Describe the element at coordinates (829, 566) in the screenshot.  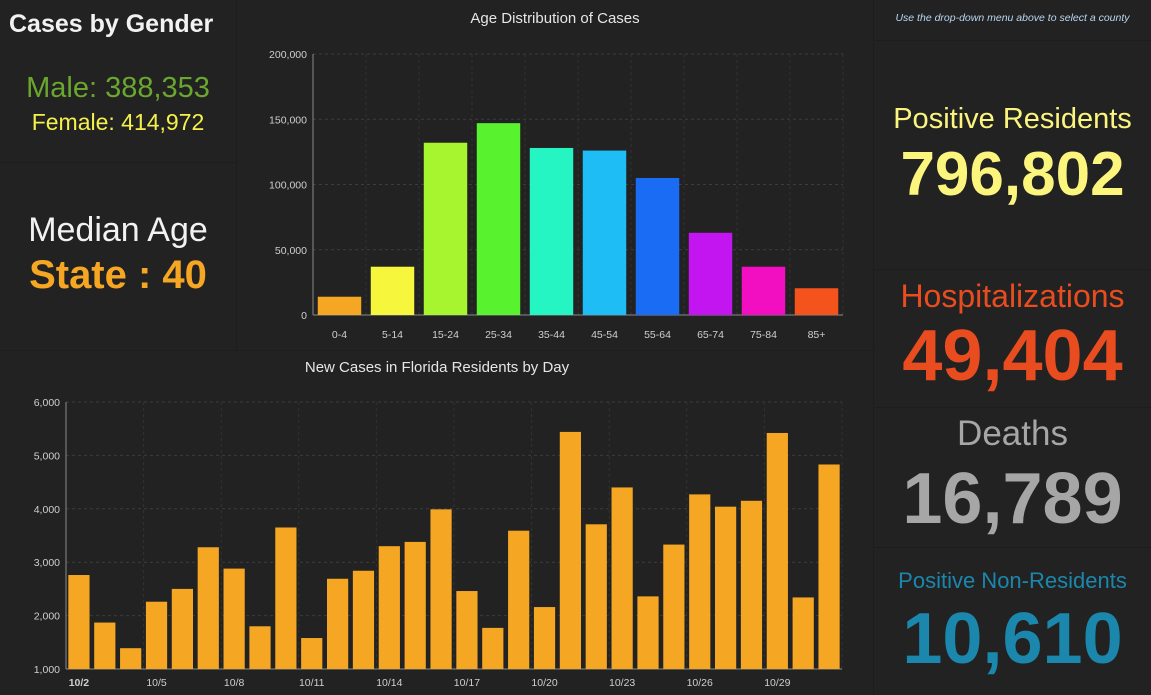
I see `bar-10/31` at that location.